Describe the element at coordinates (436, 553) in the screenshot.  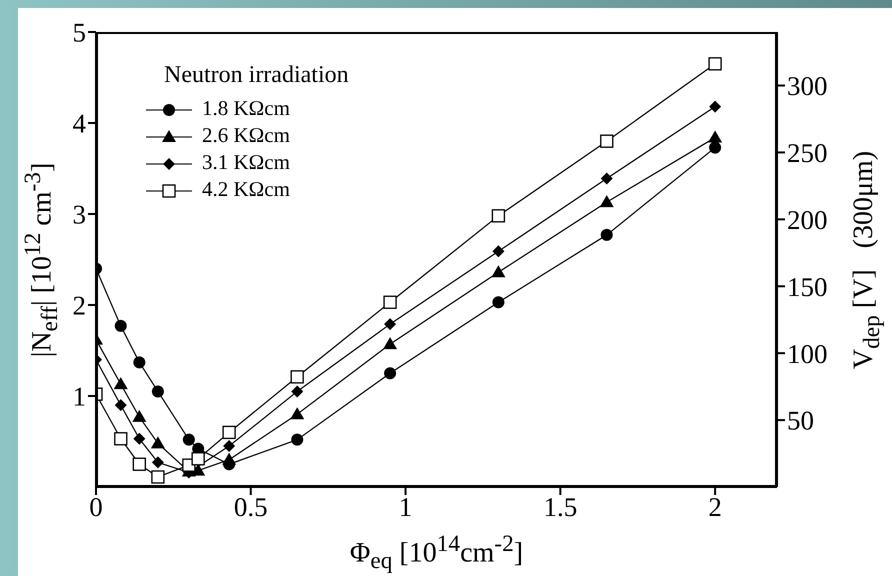
I see `x-axis-title: Φ$_{eq}$ [10$^{14}$cm$^{-2}$]` at that location.